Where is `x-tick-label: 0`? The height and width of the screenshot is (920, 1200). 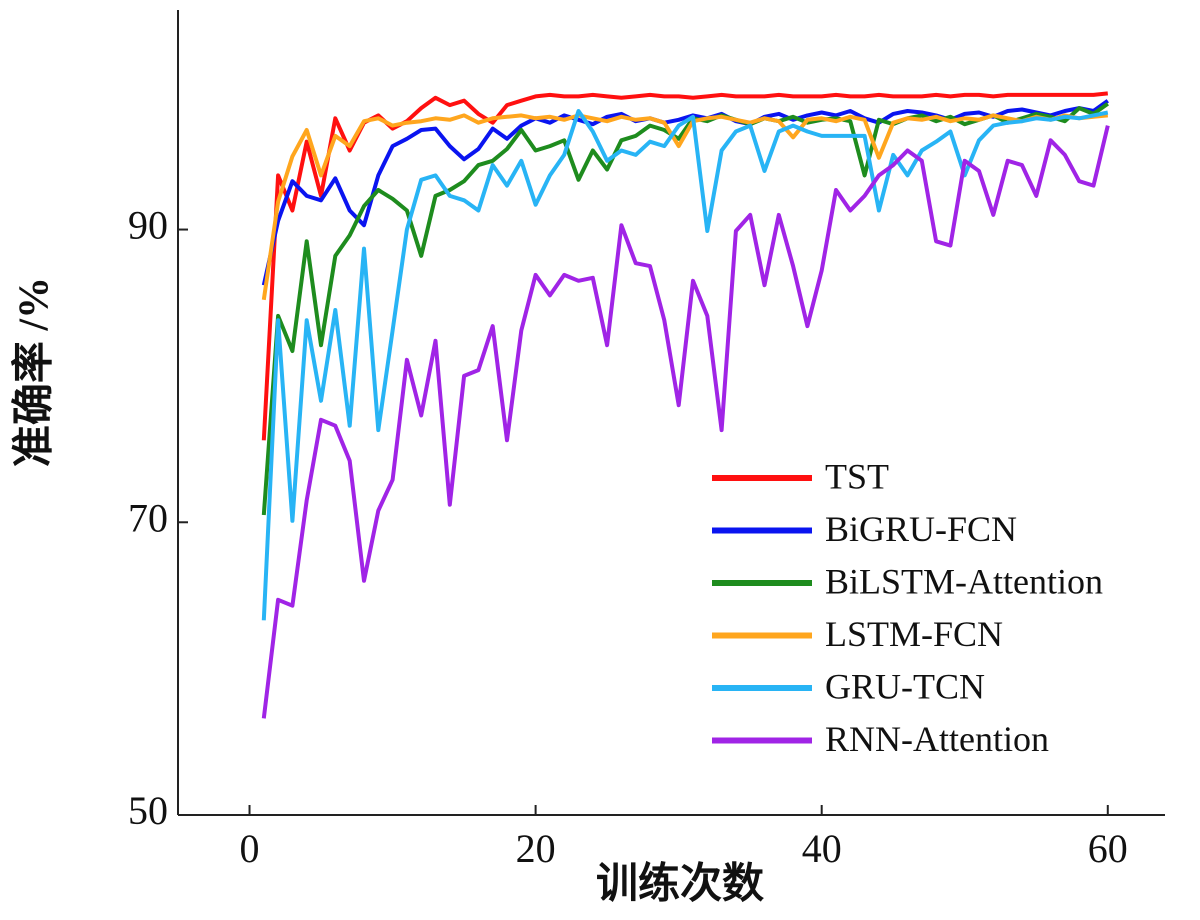
x-tick-label: 0 is located at coordinates (250, 848).